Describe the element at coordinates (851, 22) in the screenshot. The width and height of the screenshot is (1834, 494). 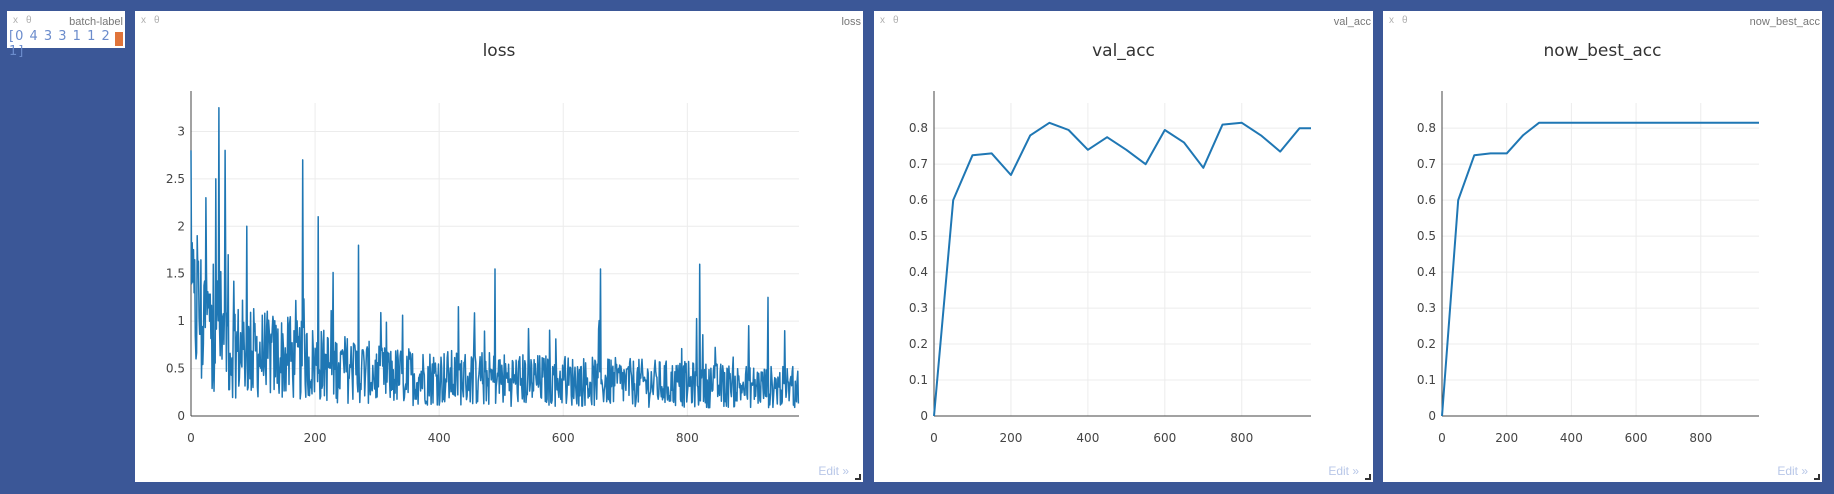
I see `pane-name: loss` at that location.